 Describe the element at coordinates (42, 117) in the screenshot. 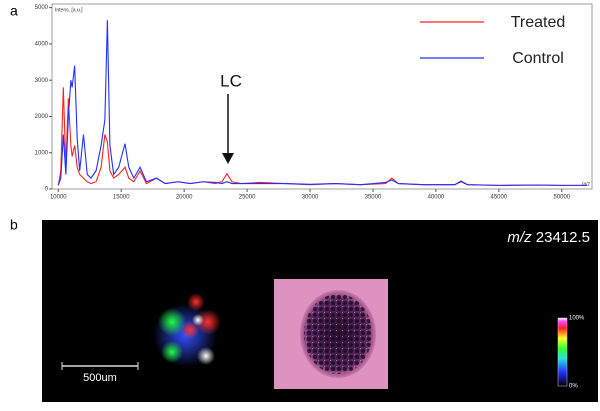

I see `y-tick-label: 2000` at that location.